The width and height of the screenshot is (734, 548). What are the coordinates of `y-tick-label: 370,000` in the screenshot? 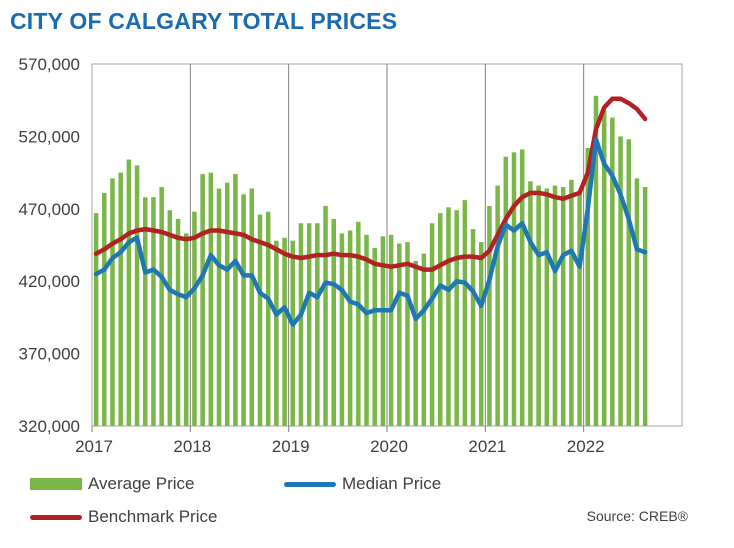 It's located at (49, 354).